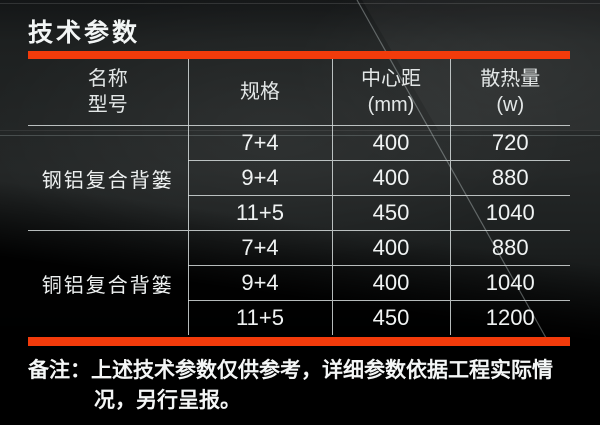 The height and width of the screenshot is (425, 600). I want to click on accent-bar-top, so click(299, 55).